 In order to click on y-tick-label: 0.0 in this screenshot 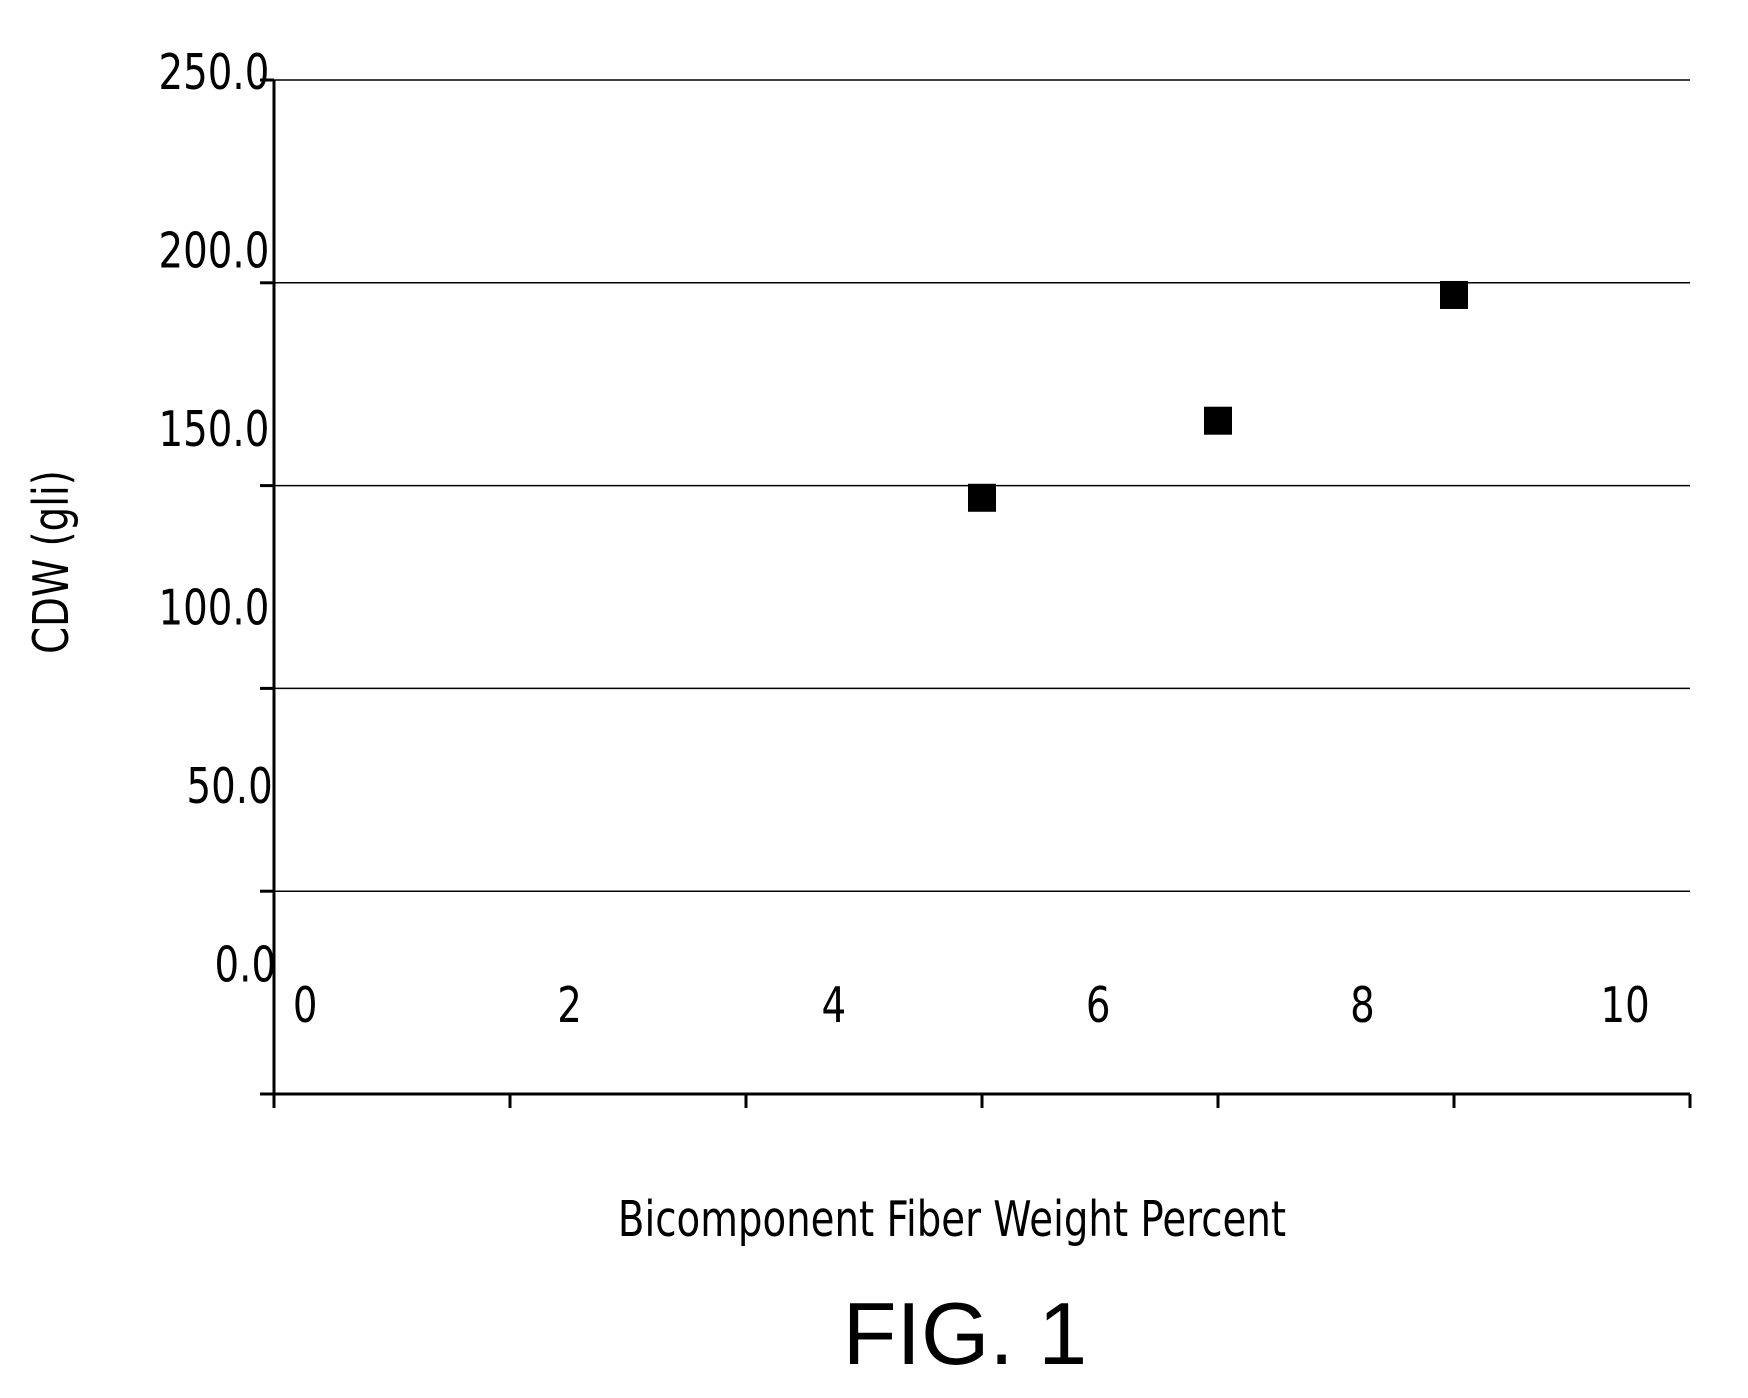, I will do `click(246, 965)`.